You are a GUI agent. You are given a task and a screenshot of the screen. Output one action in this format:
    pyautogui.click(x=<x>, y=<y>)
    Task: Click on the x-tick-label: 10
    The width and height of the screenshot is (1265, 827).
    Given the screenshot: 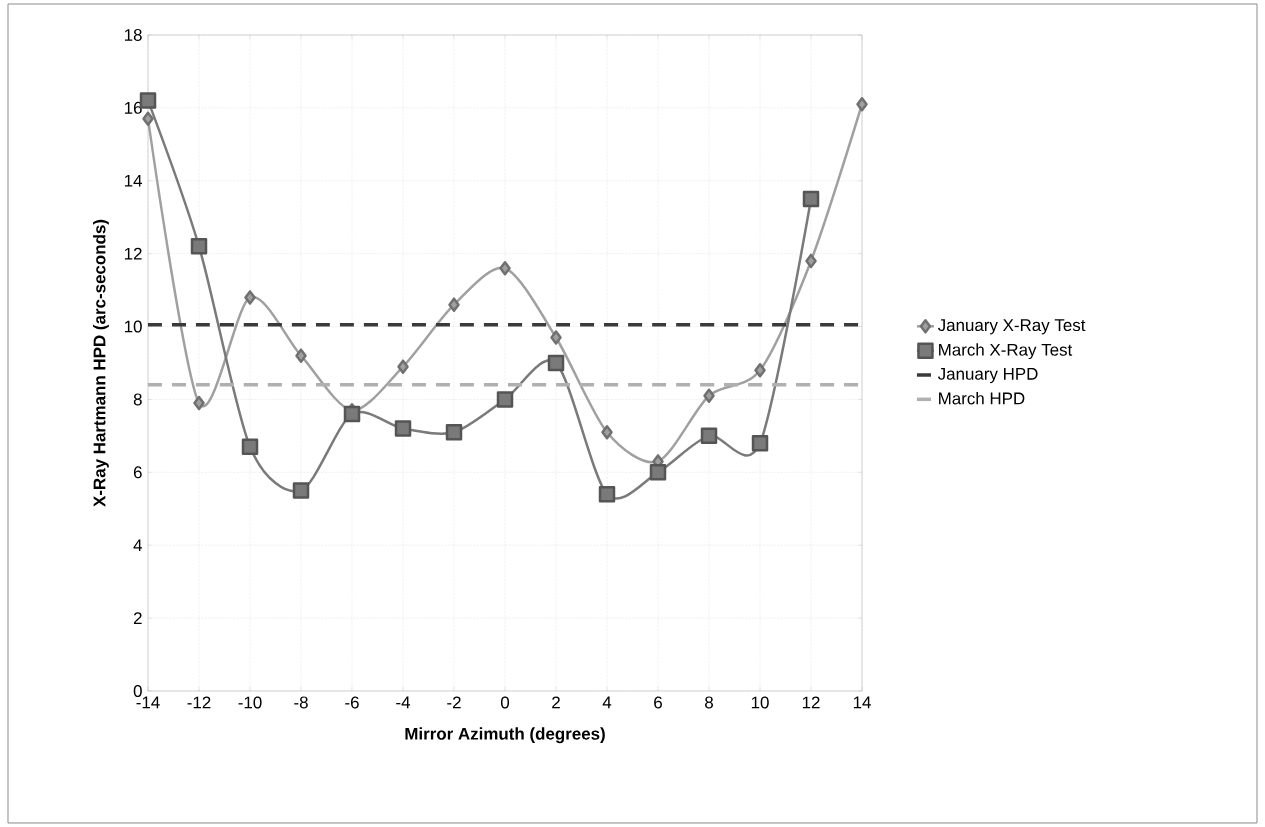 What is the action you would take?
    pyautogui.click(x=760, y=702)
    